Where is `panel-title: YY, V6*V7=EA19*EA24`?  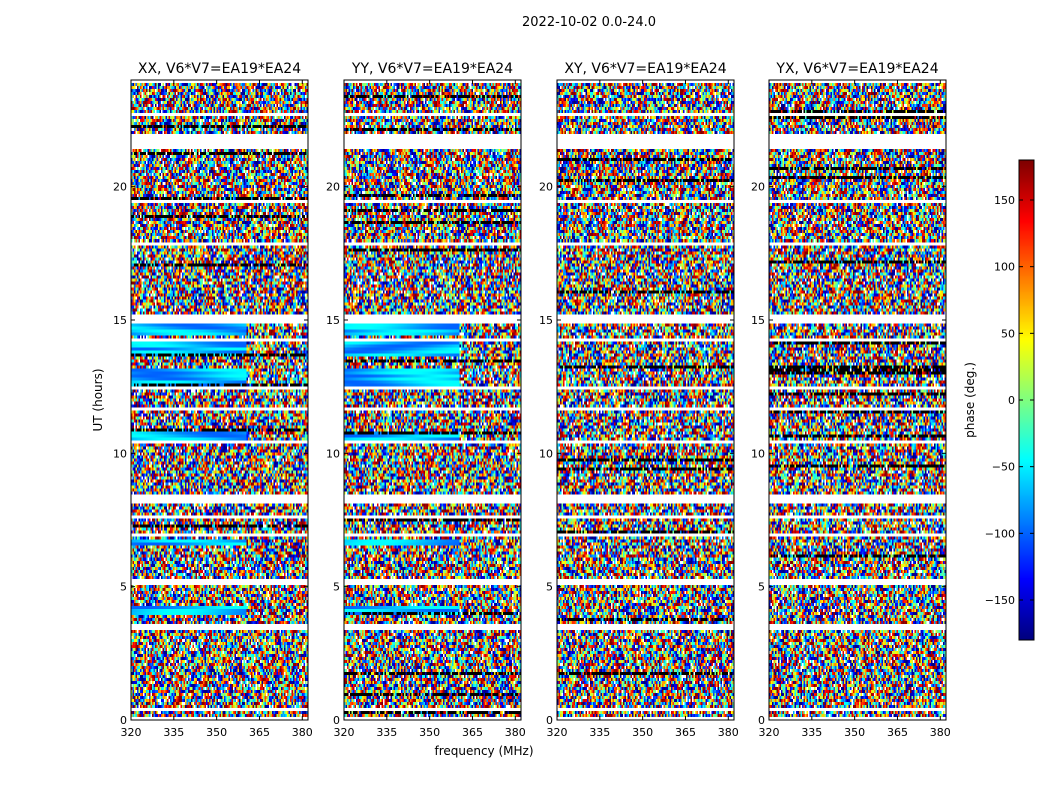 panel-title: YY, V6*V7=EA19*EA24 is located at coordinates (432, 69).